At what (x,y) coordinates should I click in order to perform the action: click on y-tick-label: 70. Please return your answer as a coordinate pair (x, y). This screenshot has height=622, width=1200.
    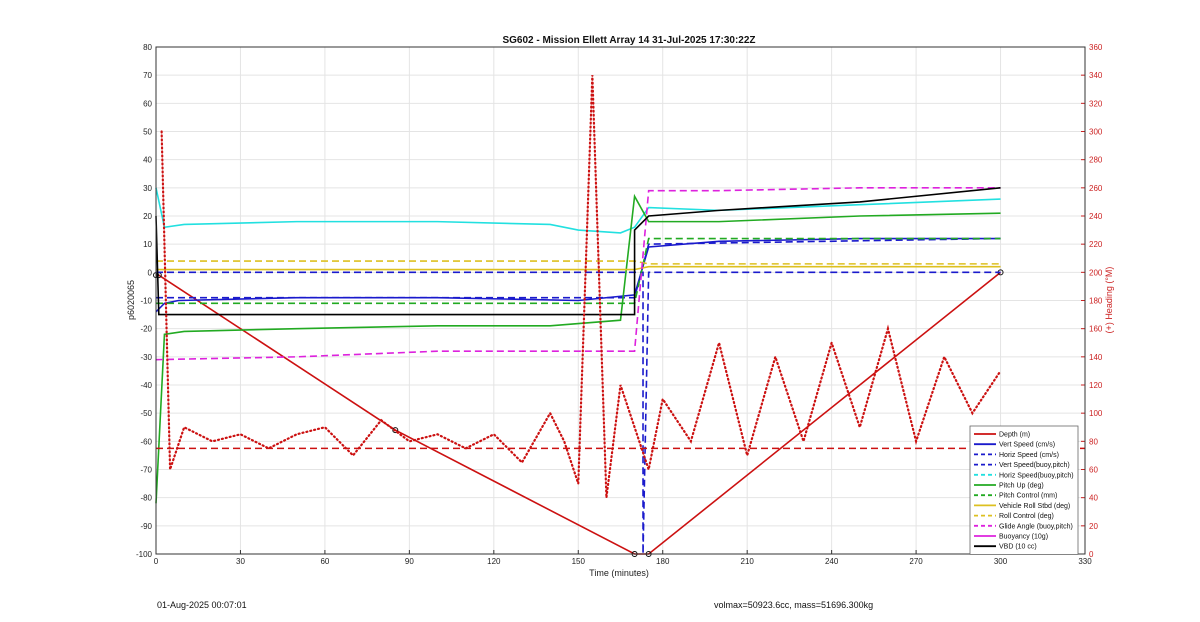
    Looking at the image, I should click on (147, 75).